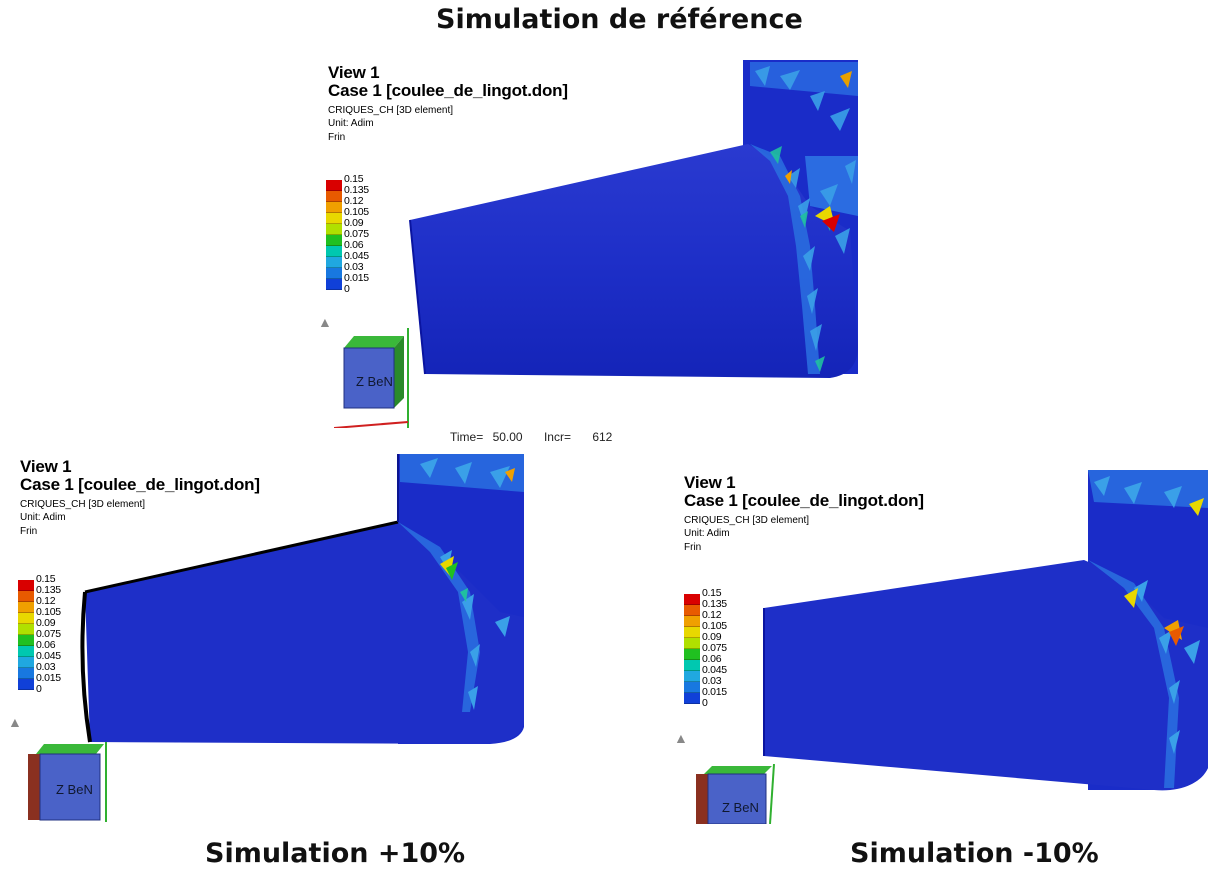 This screenshot has width=1208, height=870. What do you see at coordinates (602, 437) in the screenshot?
I see `incr-value: 612` at bounding box center [602, 437].